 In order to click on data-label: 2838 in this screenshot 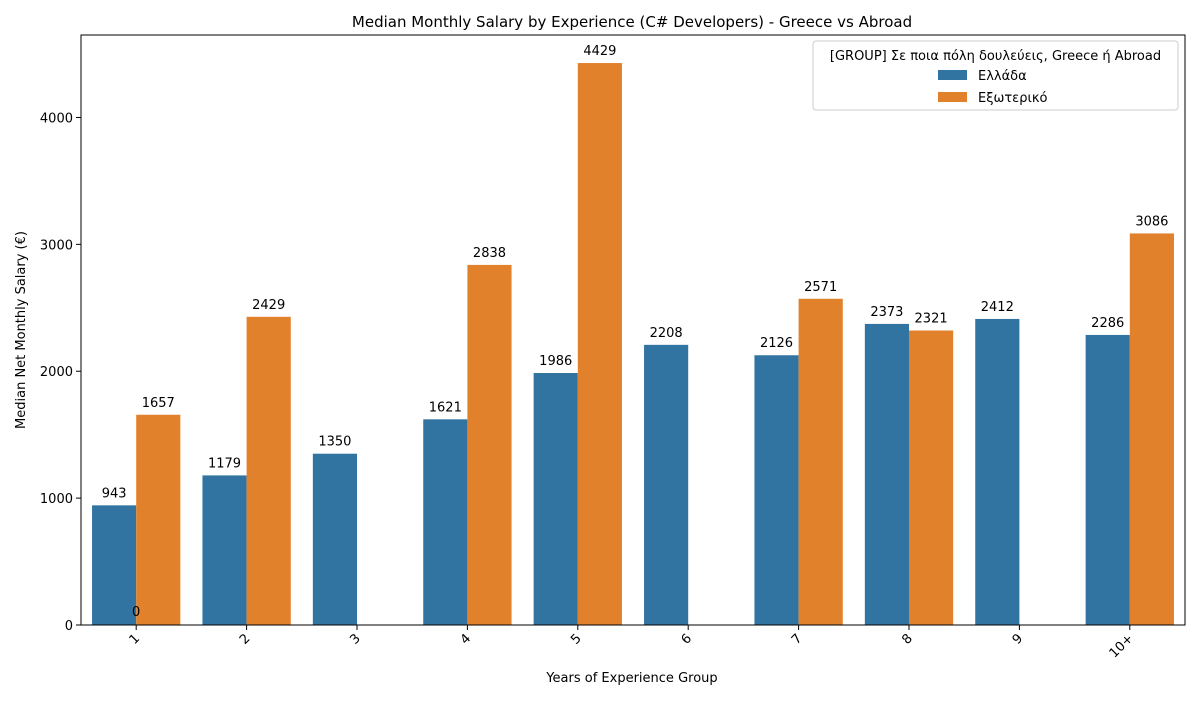, I will do `click(489, 253)`.